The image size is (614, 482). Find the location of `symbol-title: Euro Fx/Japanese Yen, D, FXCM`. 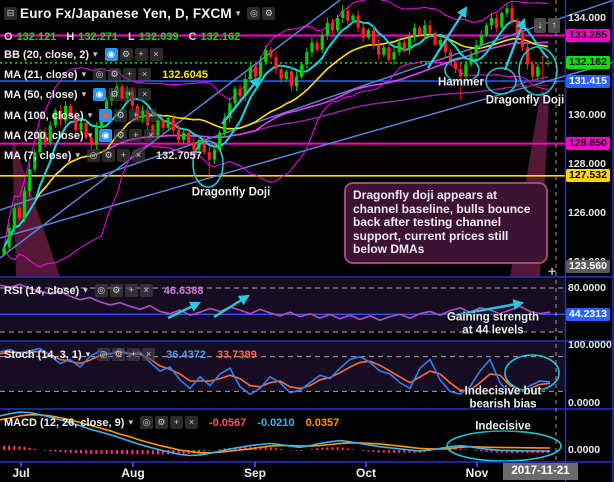

symbol-title: Euro Fx/Japanese Yen, D, FXCM is located at coordinates (126, 13).